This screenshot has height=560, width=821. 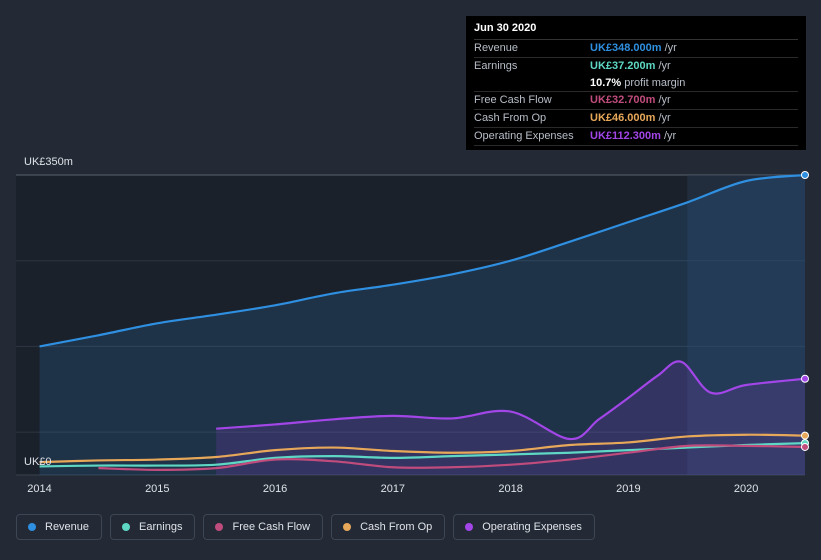 What do you see at coordinates (625, 135) in the screenshot?
I see `tooltip-value: UK£112.300m` at bounding box center [625, 135].